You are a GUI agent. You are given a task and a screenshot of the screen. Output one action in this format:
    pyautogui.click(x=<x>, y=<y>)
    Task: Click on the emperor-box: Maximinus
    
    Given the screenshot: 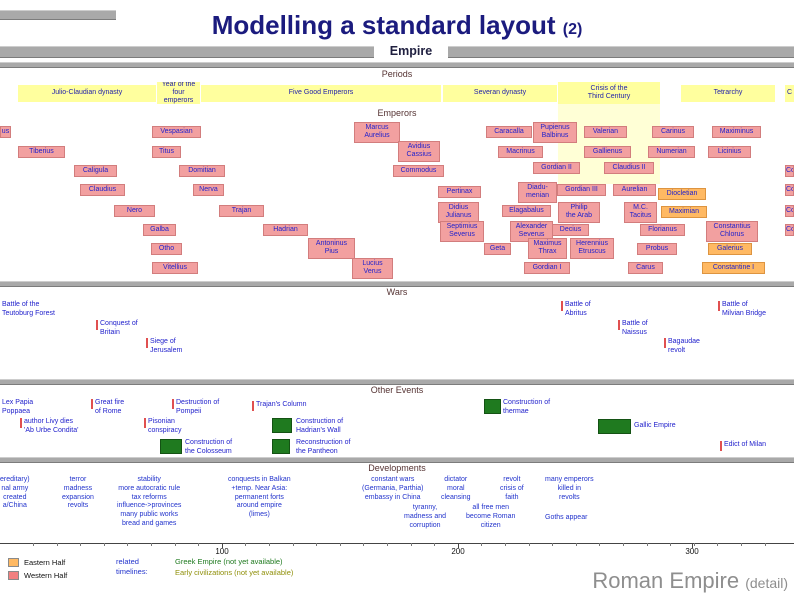 What is the action you would take?
    pyautogui.click(x=736, y=132)
    